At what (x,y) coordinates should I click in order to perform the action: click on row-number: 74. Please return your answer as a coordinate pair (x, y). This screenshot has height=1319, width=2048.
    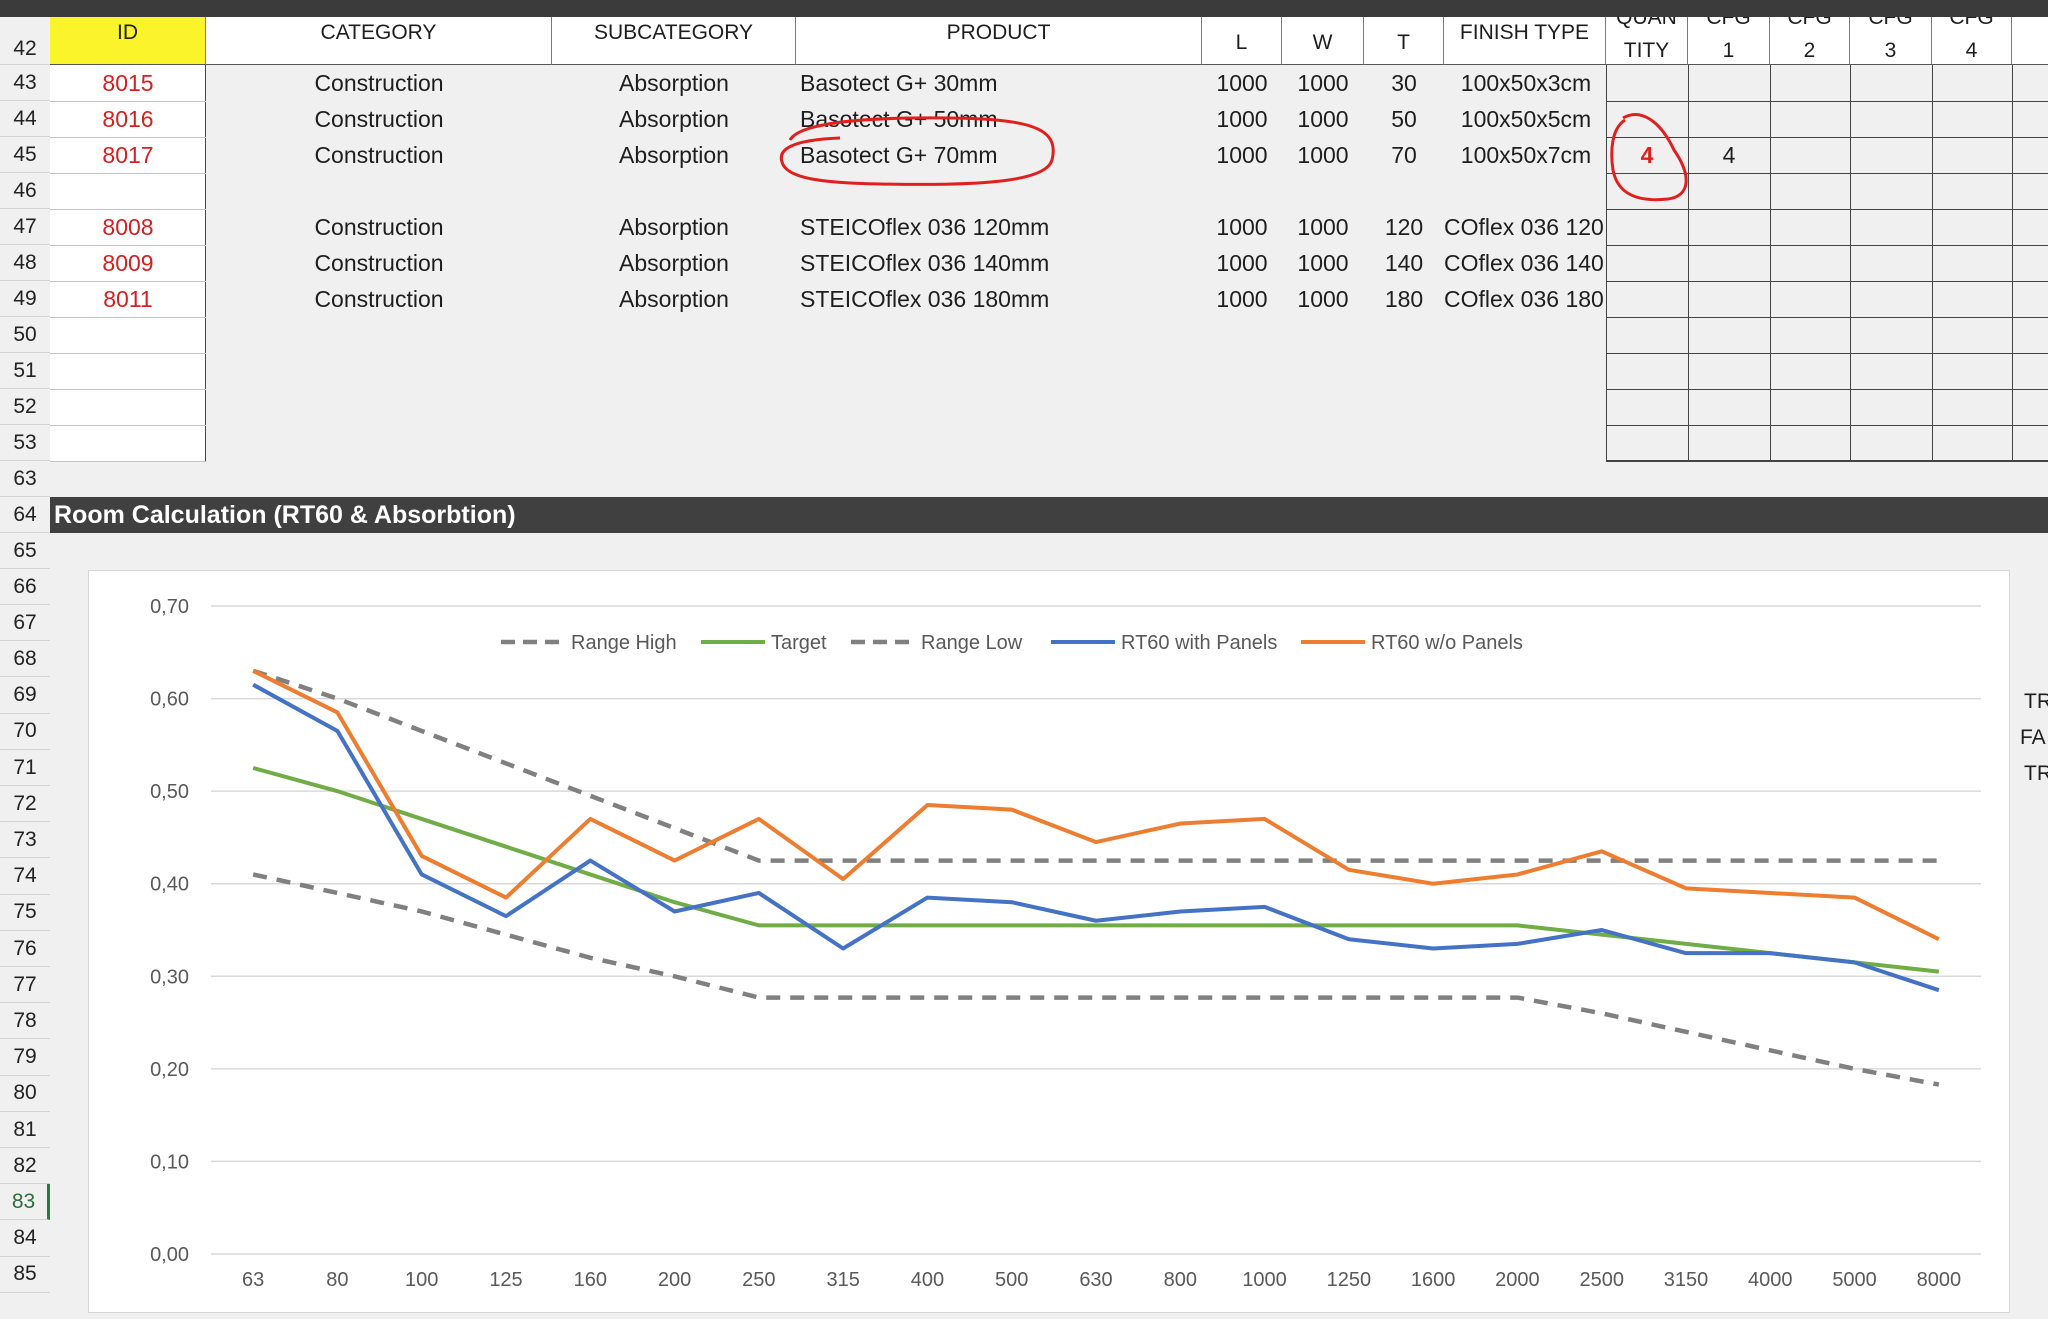
    Looking at the image, I should click on (25, 876).